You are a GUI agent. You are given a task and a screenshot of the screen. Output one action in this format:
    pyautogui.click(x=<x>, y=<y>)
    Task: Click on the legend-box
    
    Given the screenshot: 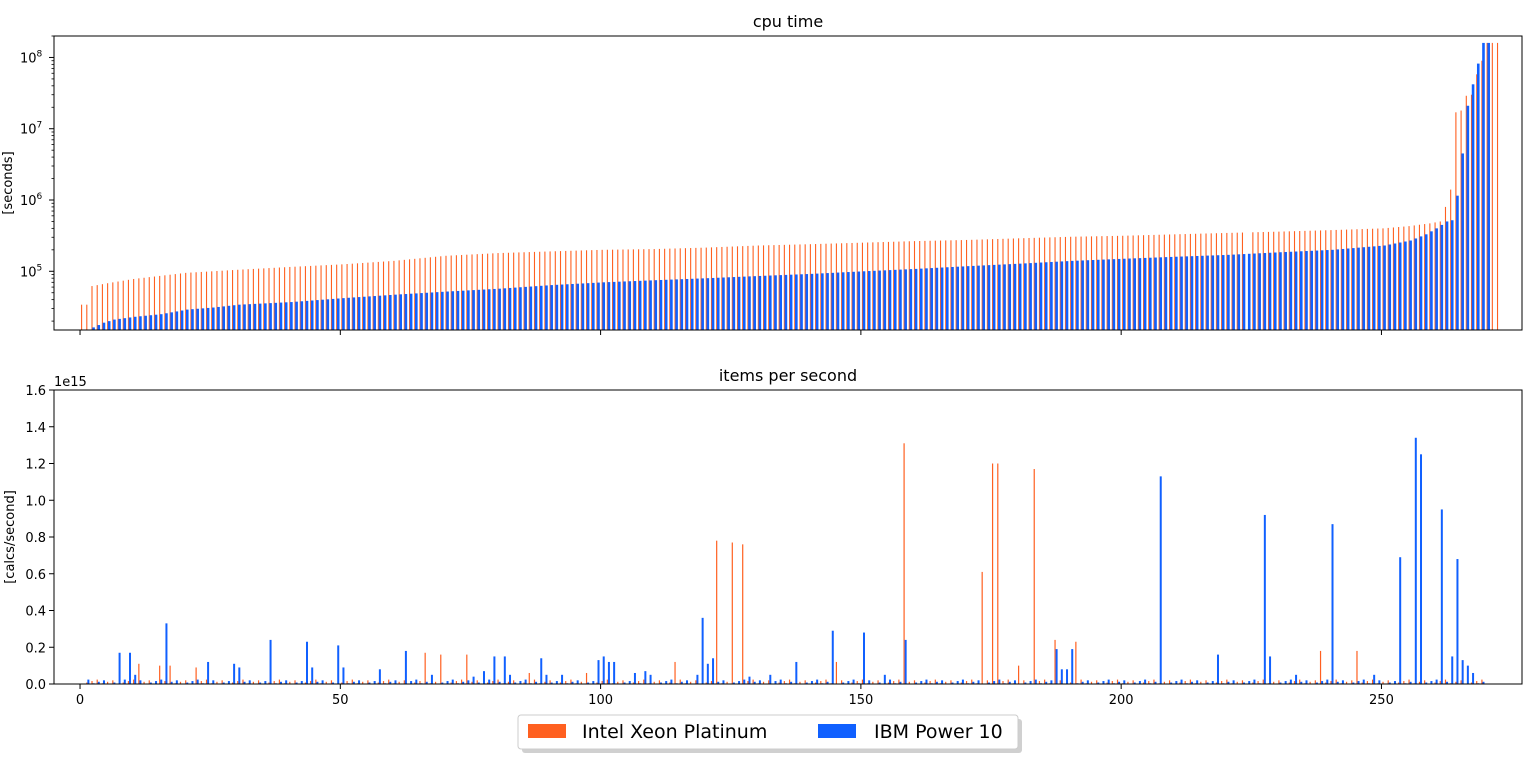 What is the action you would take?
    pyautogui.click(x=768, y=732)
    